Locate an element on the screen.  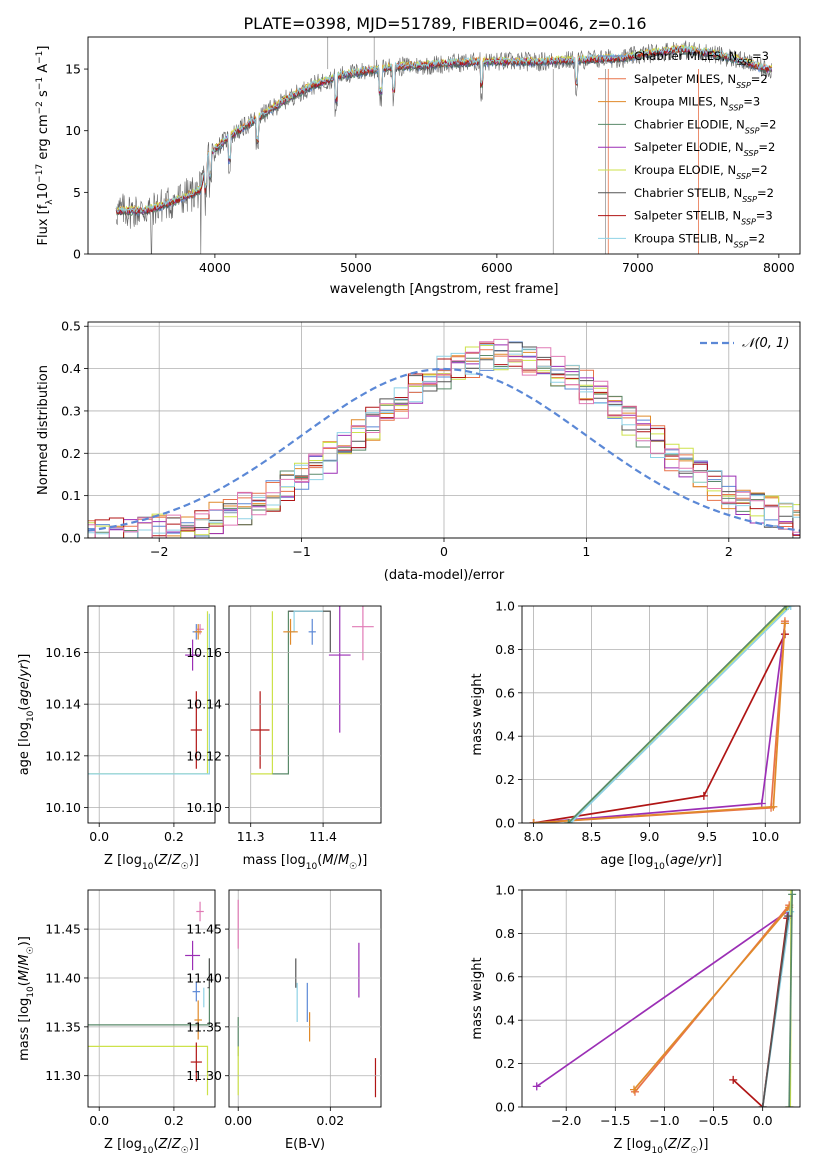
x-tick-label: 11.3 is located at coordinates (251, 836).